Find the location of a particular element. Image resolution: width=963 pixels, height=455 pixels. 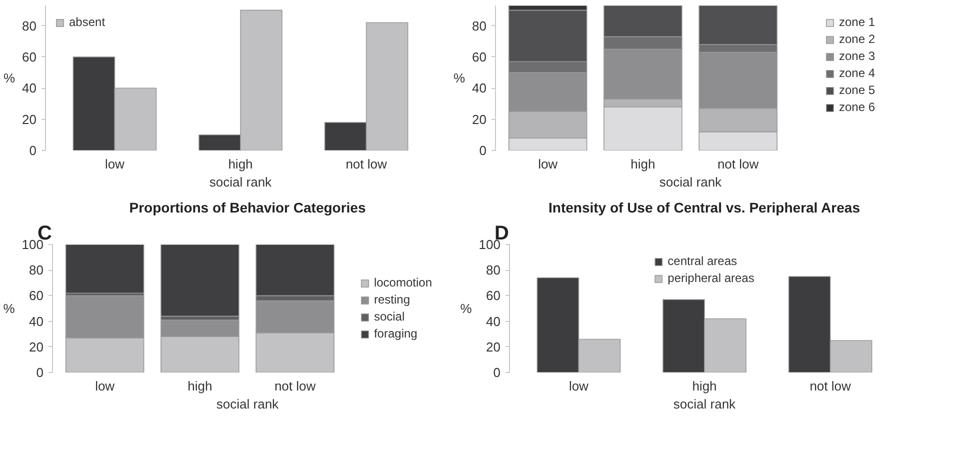

legend-label: zone 6 is located at coordinates (856, 107).